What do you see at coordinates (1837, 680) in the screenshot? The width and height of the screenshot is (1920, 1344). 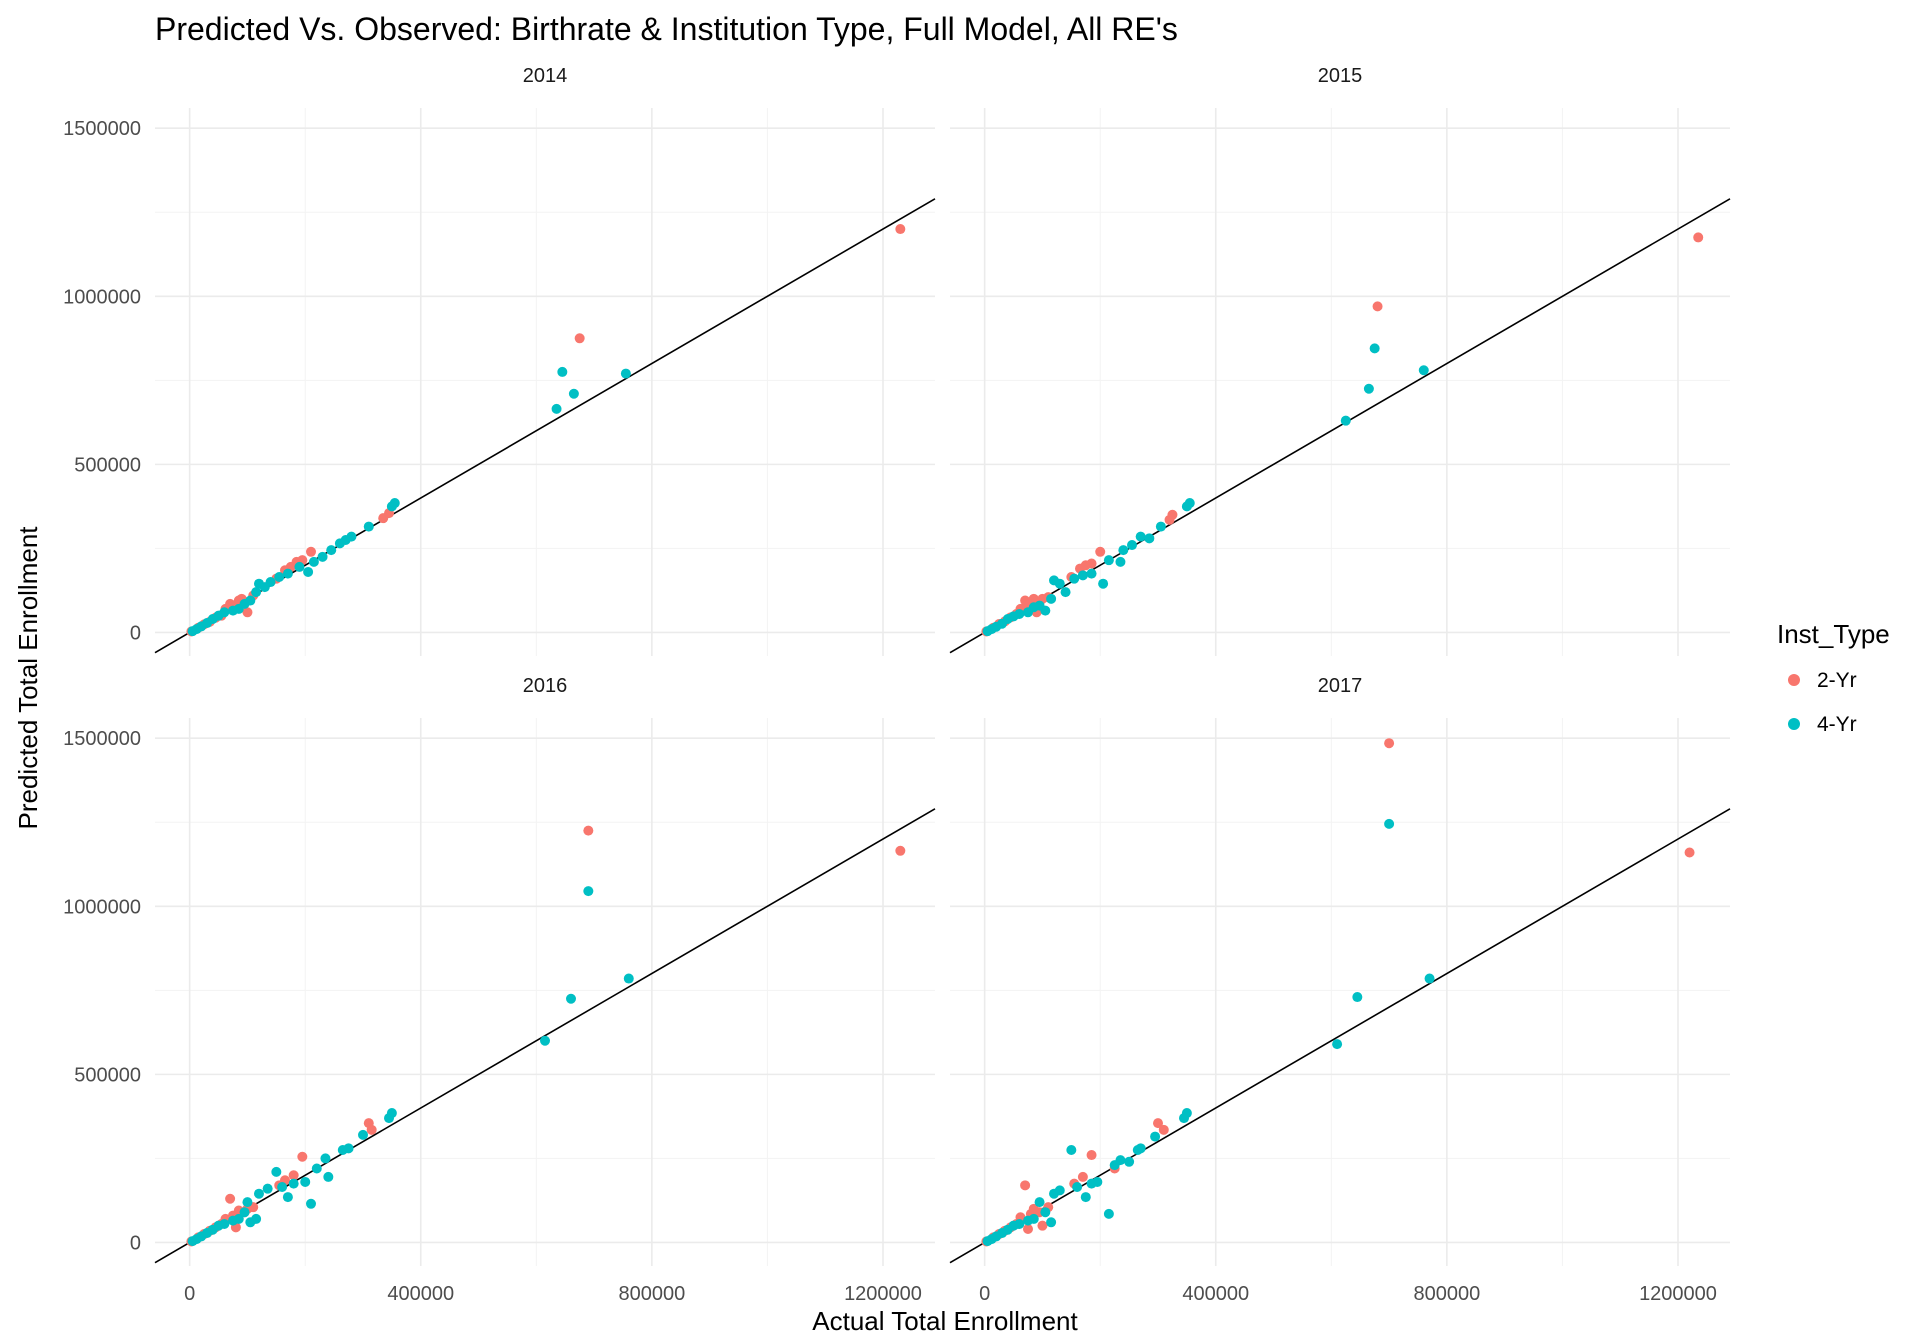 I see `legend-label: 2-Yr` at bounding box center [1837, 680].